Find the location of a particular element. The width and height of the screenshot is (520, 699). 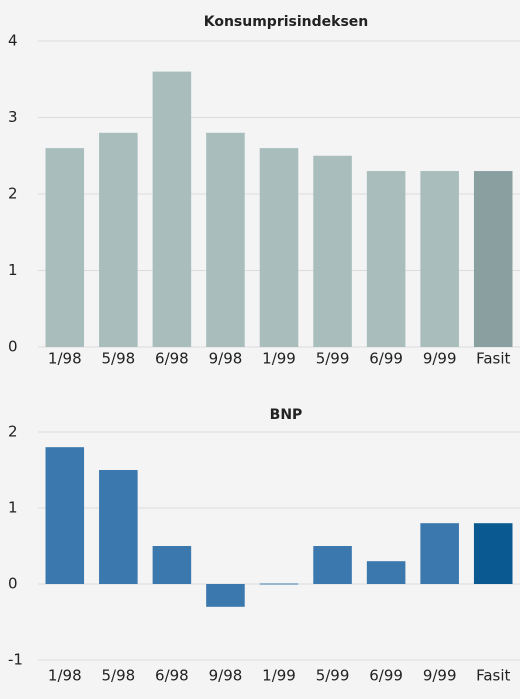

y-tick-label: -1 is located at coordinates (15, 660).